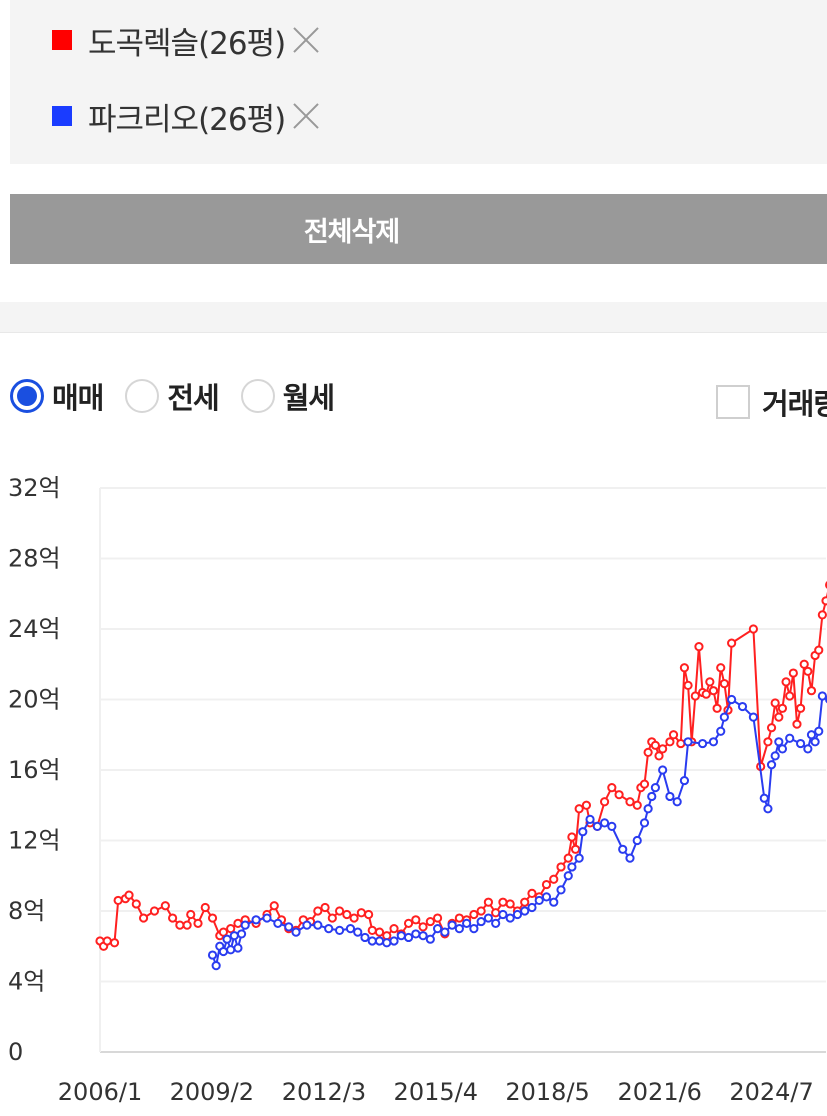 This screenshot has width=827, height=1116. I want to click on radio-sale: 매매, so click(57, 396).